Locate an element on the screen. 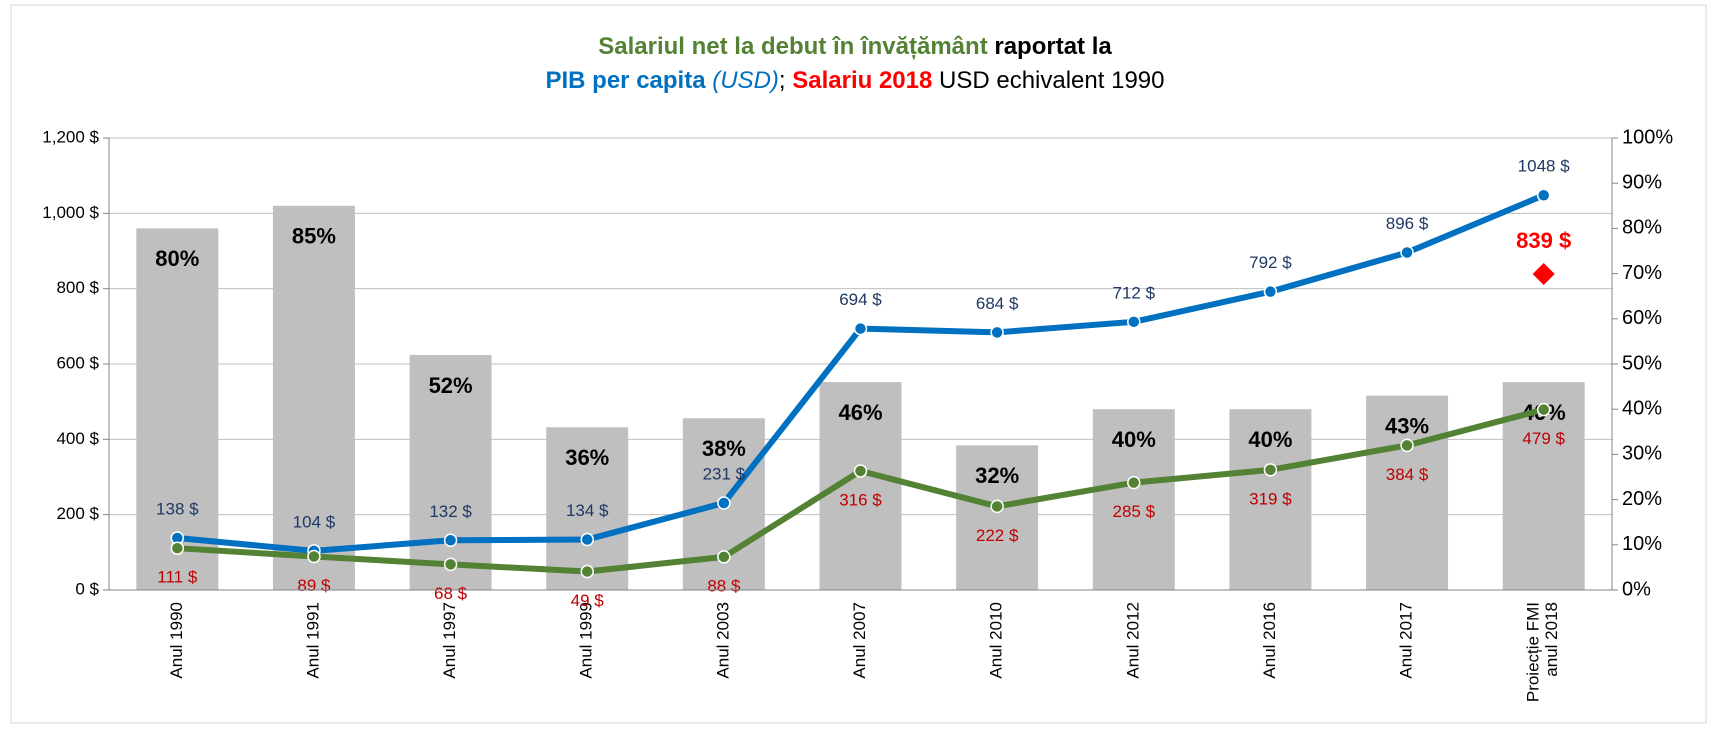  x-tick-line: Proiecție FMI is located at coordinates (1533, 652).